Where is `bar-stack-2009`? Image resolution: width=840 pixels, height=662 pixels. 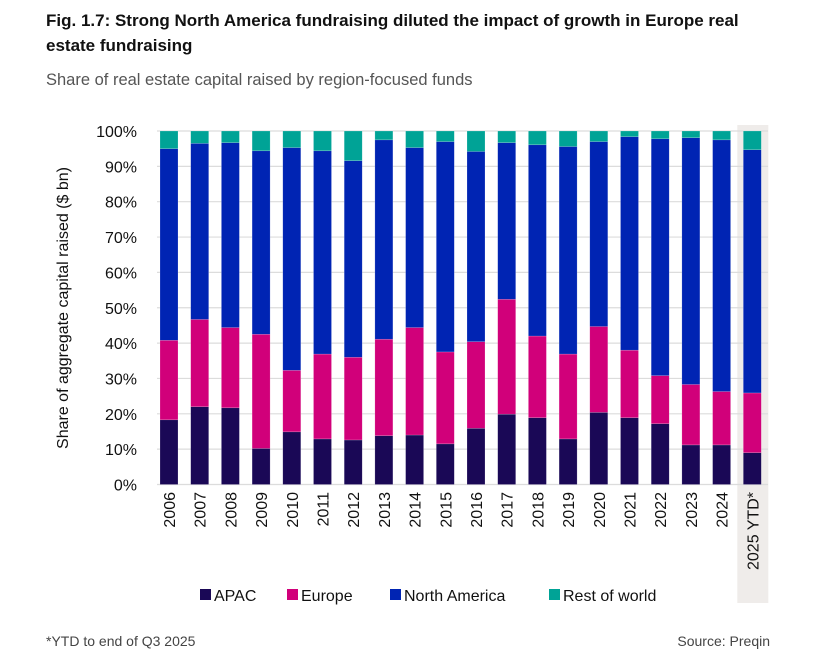
bar-stack-2009 is located at coordinates (261, 307).